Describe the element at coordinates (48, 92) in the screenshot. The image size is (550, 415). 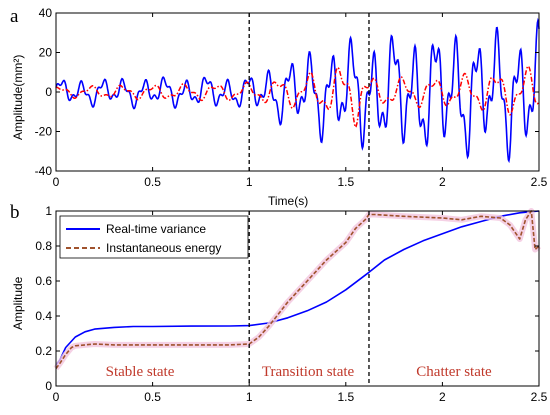
I see `panel-a-ytick-label: 0` at that location.